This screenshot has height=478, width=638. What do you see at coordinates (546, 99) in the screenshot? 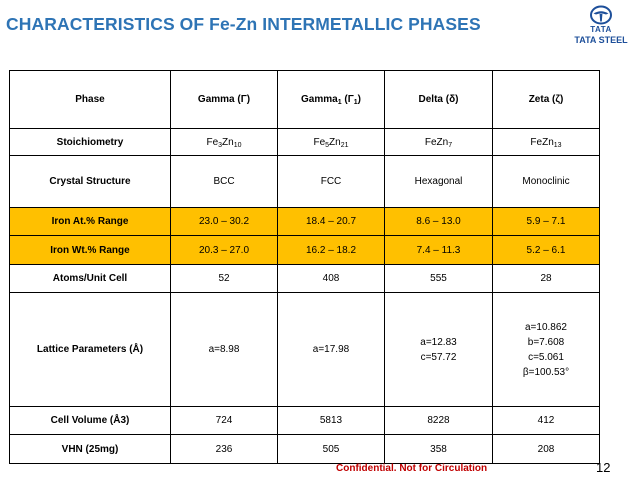
I see `header-zeta: Zeta (ζ)` at bounding box center [546, 99].